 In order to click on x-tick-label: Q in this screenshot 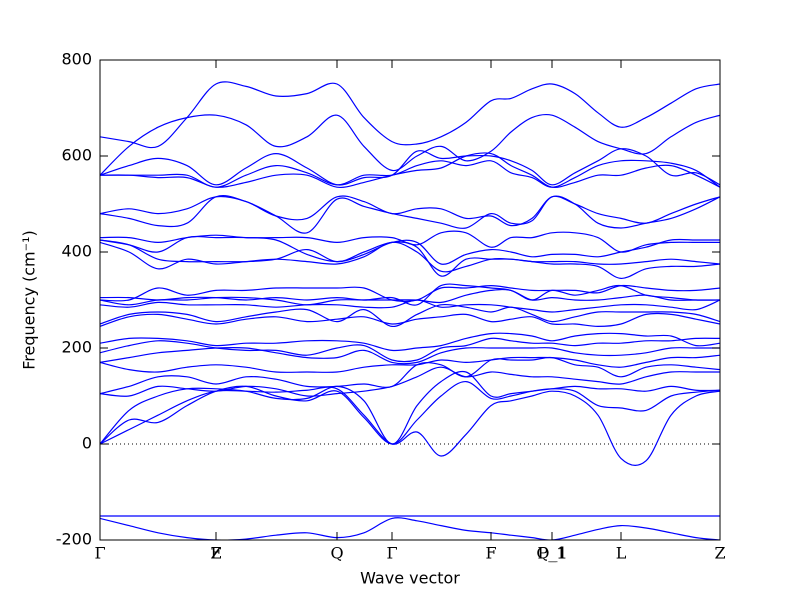, I will do `click(336, 553)`.